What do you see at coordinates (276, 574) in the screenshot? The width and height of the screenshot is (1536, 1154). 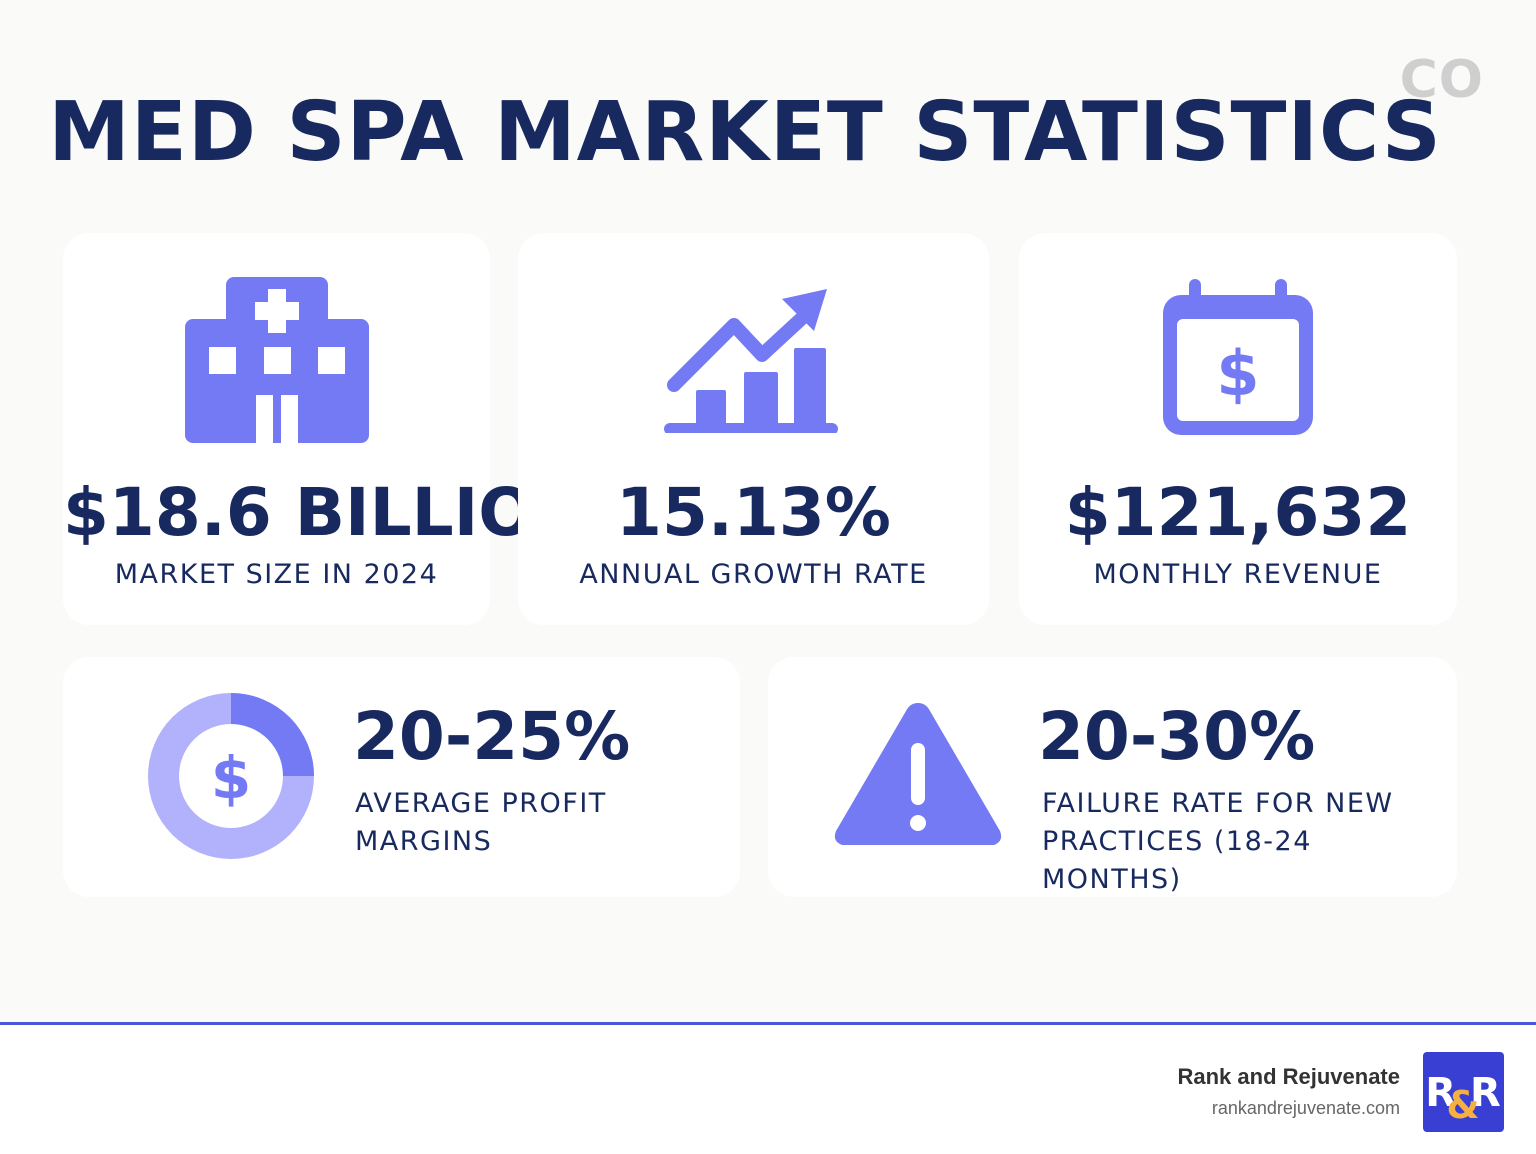 I see `stat-label: MARKET SIZE IN 2024` at bounding box center [276, 574].